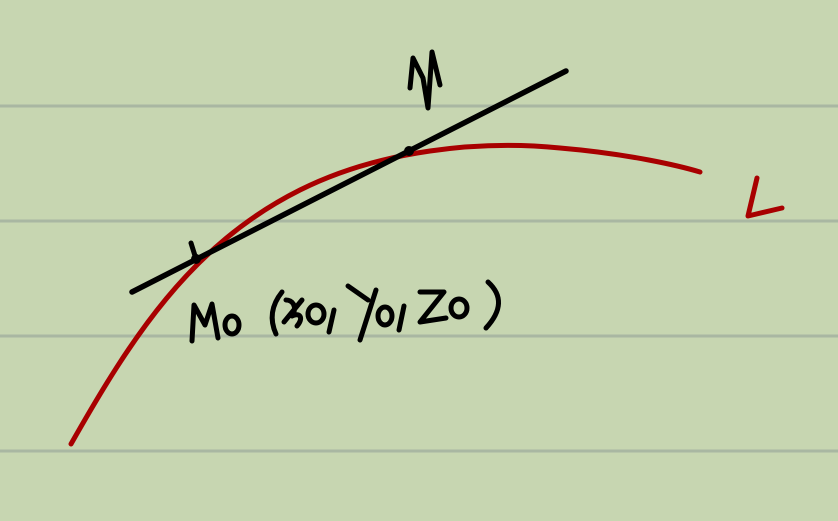 This screenshot has width=838, height=521. I want to click on label-m0, so click(345, 311).